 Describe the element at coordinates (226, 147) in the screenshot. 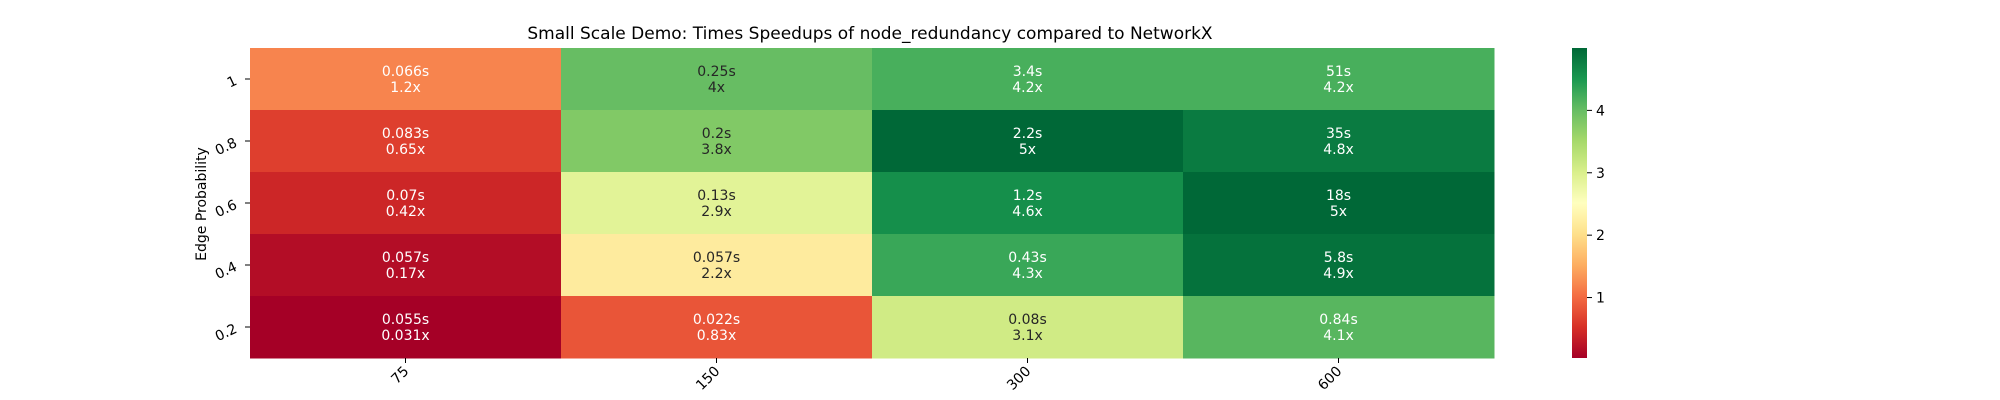

I see `y-tick-label: 0.8` at that location.